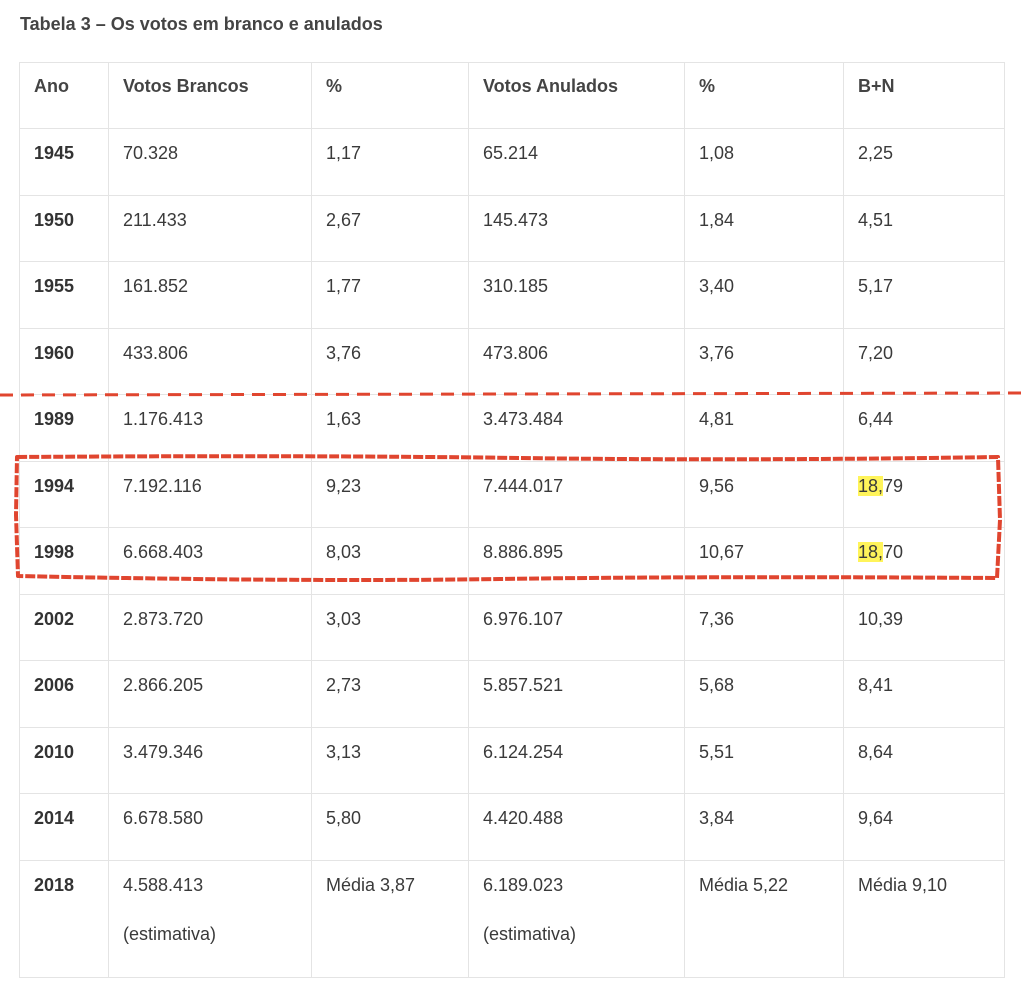  I want to click on column-header-pct-anulados: %, so click(764, 95).